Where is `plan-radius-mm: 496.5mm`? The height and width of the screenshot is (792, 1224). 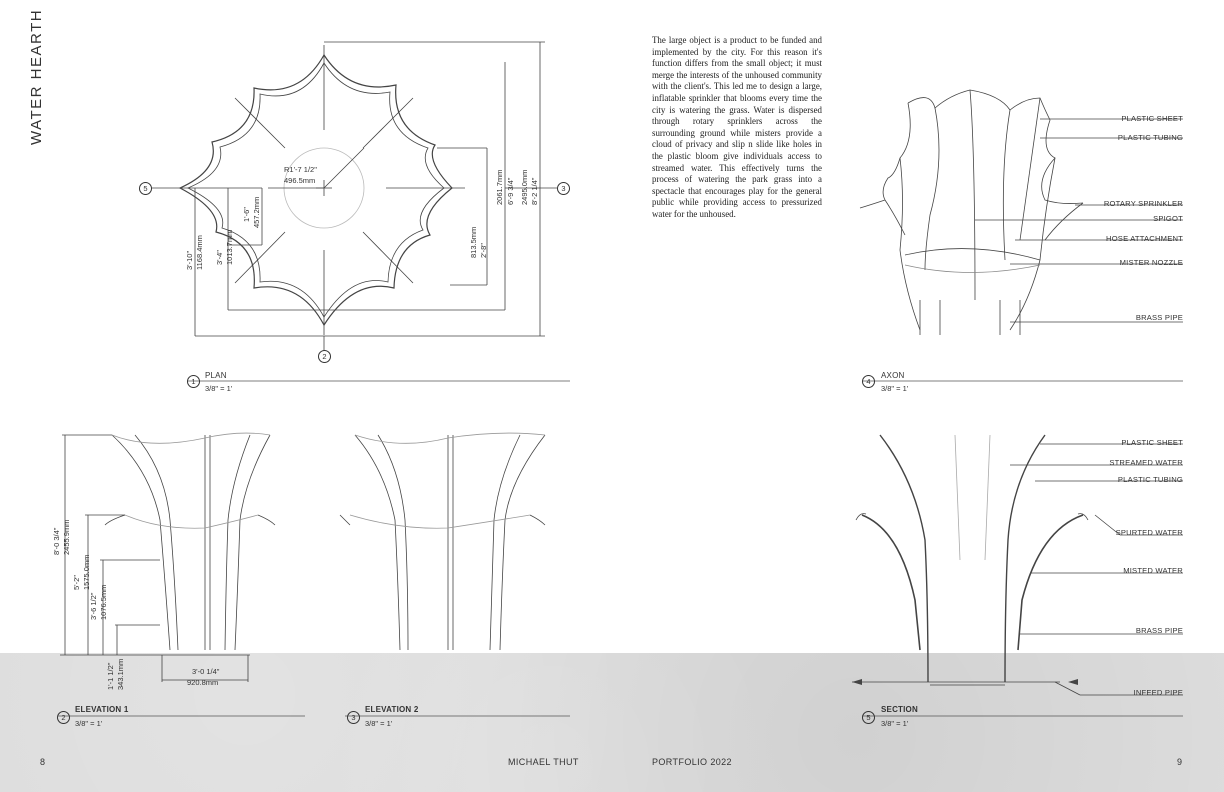
plan-radius-mm: 496.5mm is located at coordinates (300, 180).